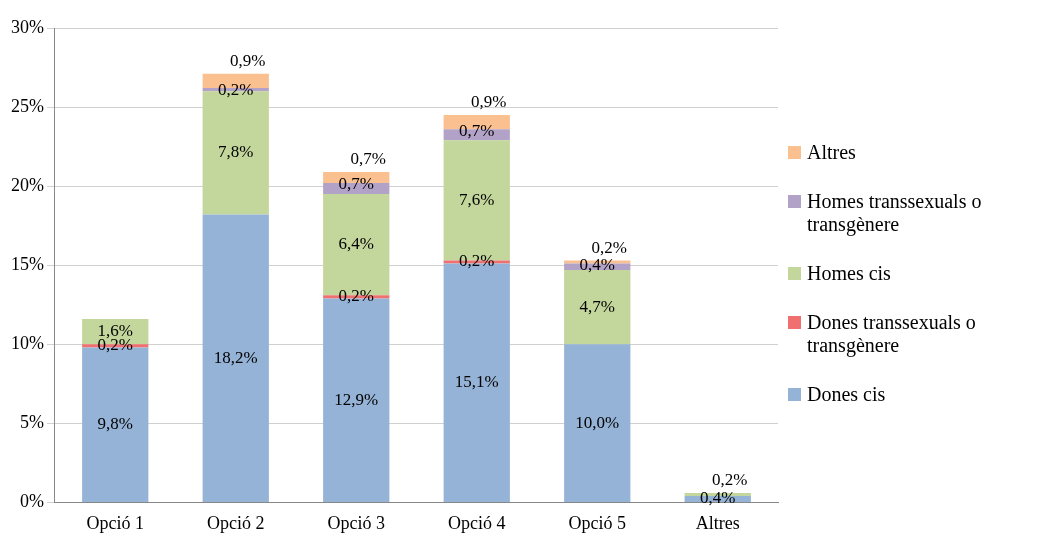  What do you see at coordinates (115, 424) in the screenshot?
I see `data-label: 9,8%` at bounding box center [115, 424].